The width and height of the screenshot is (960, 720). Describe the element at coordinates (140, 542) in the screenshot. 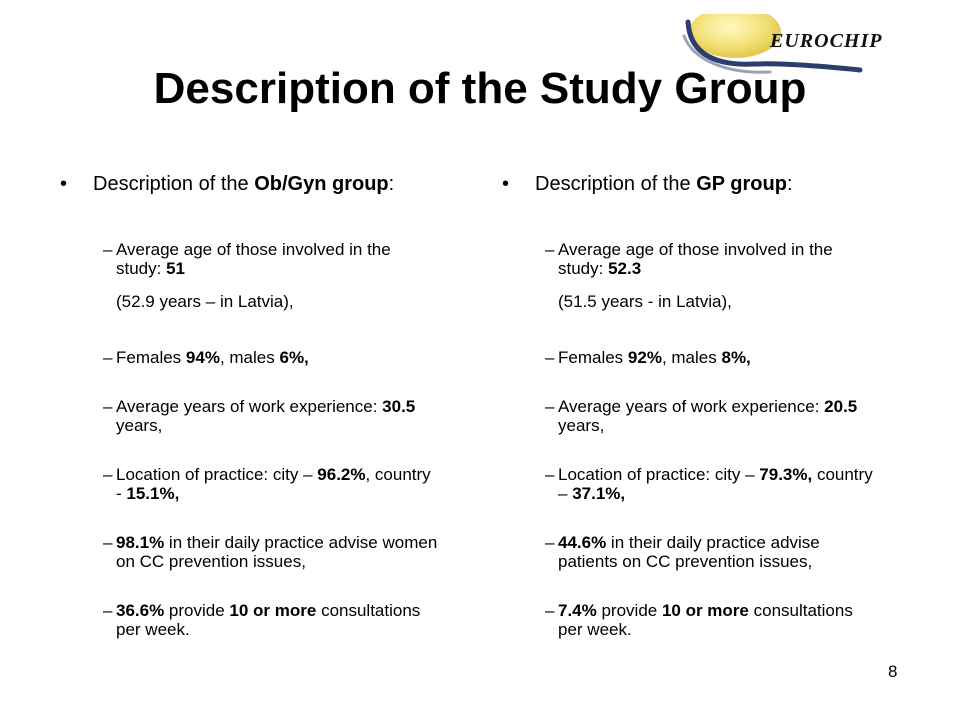

I see `item-value: 98.1%` at that location.